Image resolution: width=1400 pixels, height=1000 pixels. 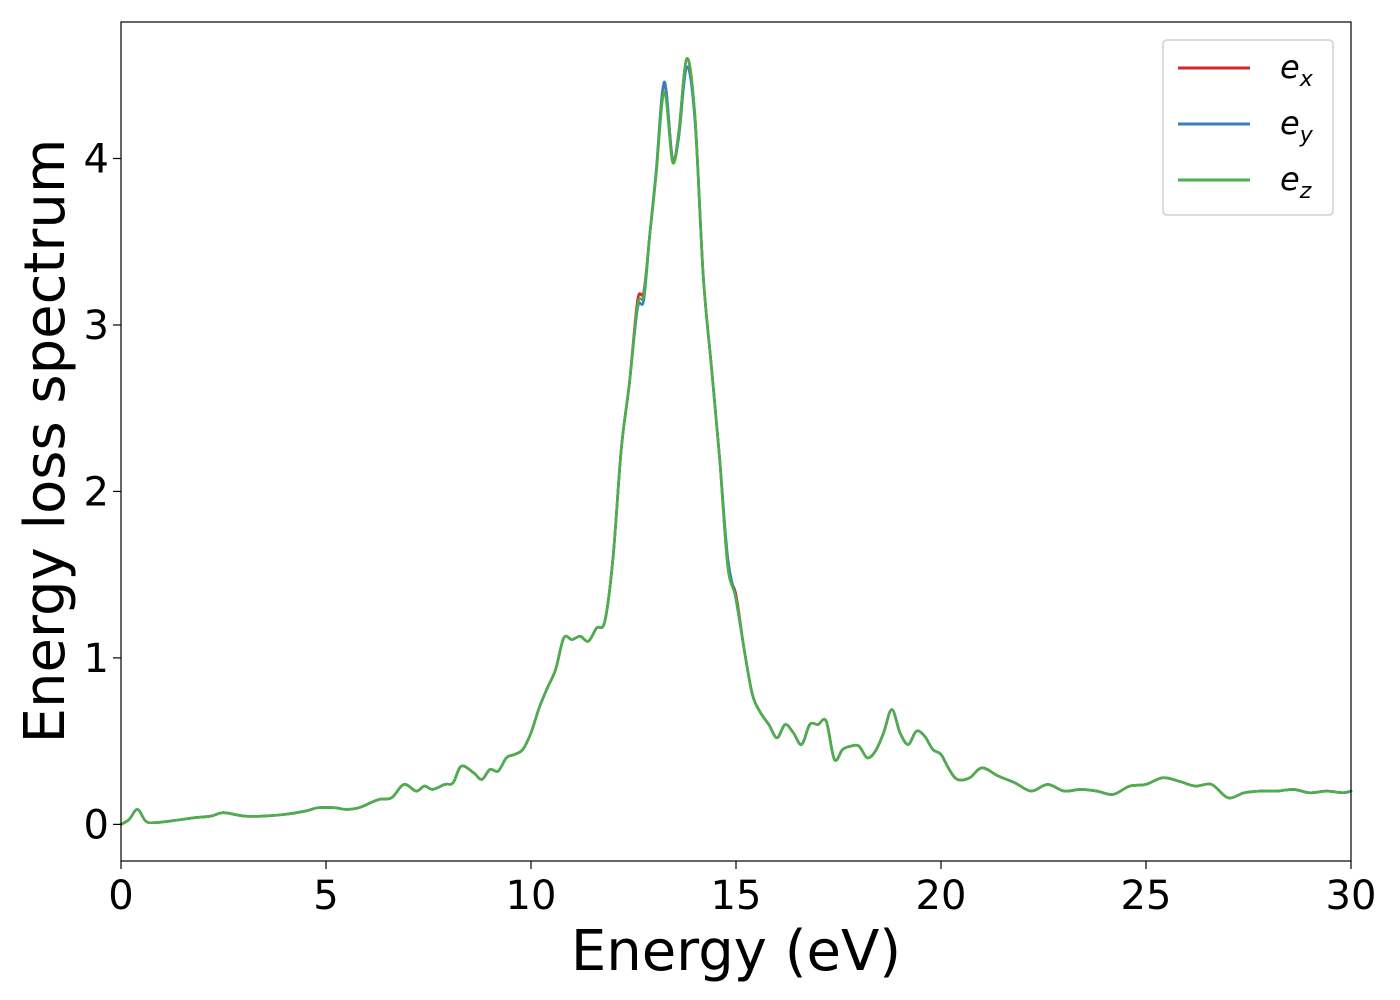 I want to click on y-tick-label: 2, so click(x=96, y=492).